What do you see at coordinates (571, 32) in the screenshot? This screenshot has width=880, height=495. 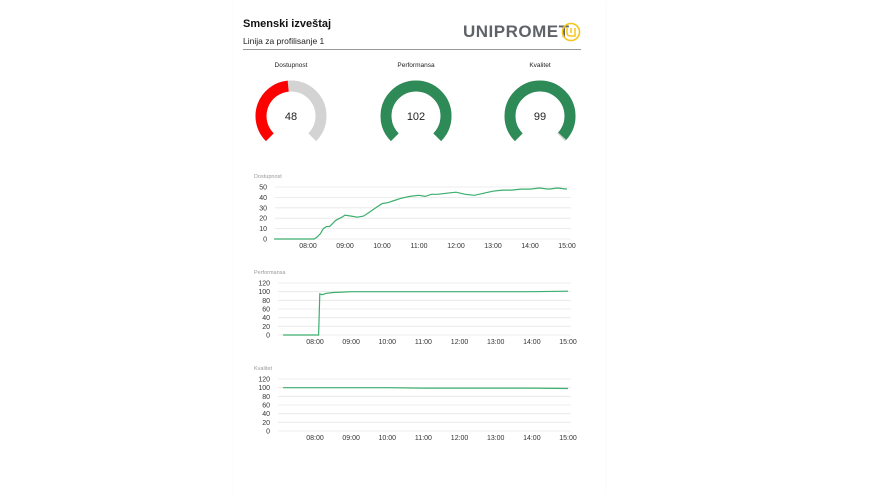 I see `logo-icon` at bounding box center [571, 32].